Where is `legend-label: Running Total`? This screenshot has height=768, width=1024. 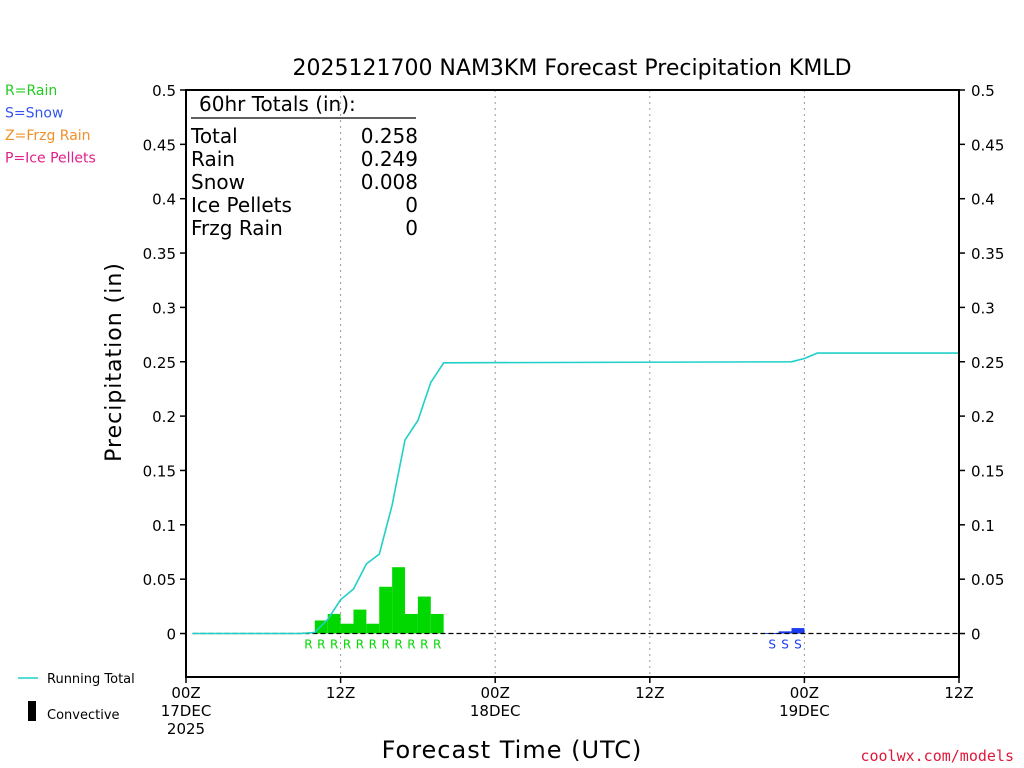 legend-label: Running Total is located at coordinates (91, 679).